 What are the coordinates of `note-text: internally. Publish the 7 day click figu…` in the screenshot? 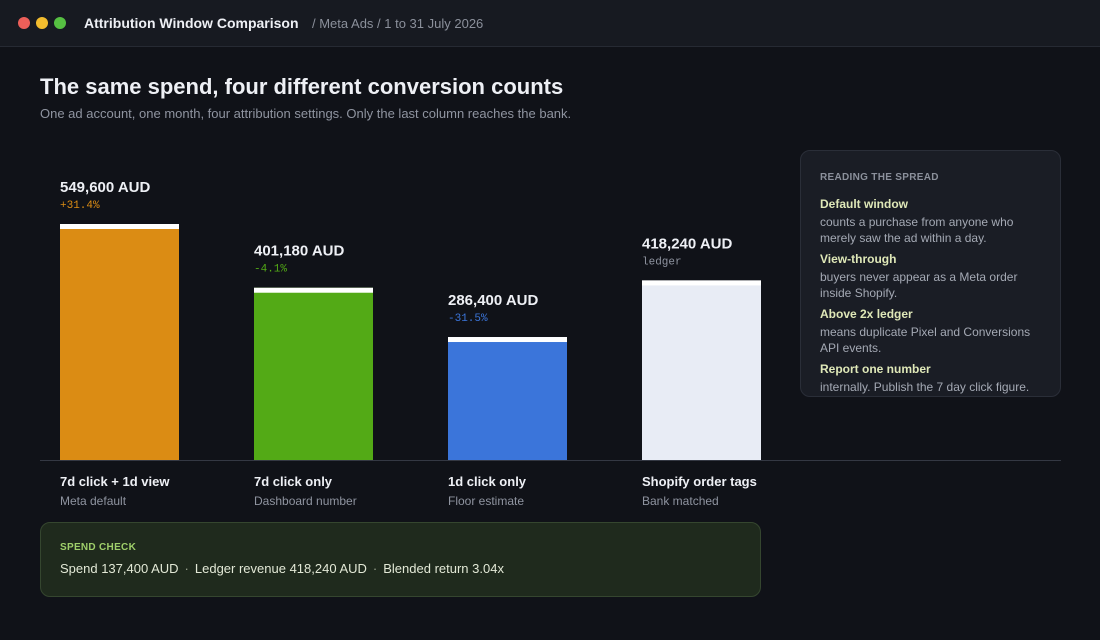 It's located at (925, 387).